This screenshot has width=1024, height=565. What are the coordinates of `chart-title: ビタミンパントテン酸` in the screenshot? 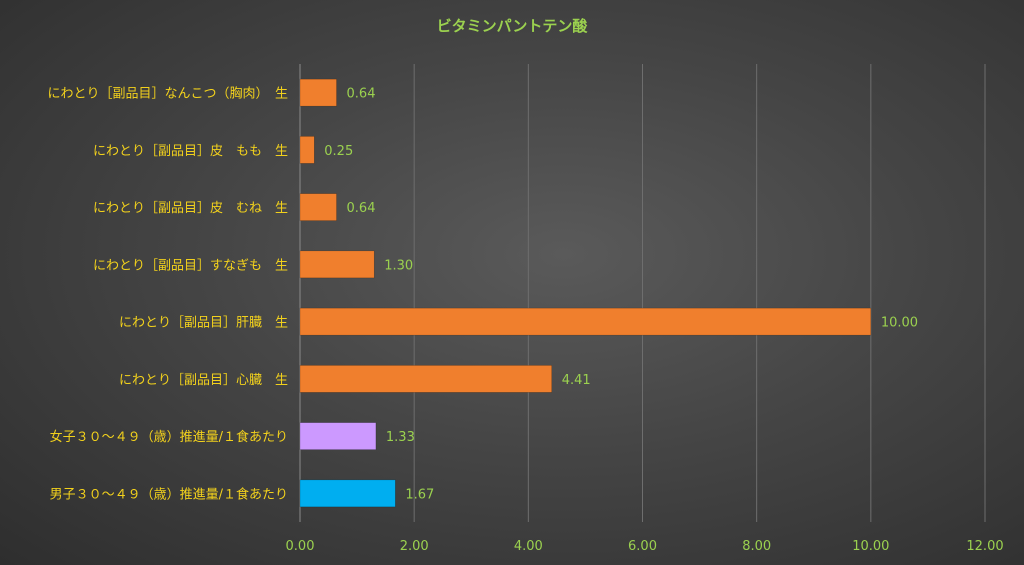 It's located at (513, 26).